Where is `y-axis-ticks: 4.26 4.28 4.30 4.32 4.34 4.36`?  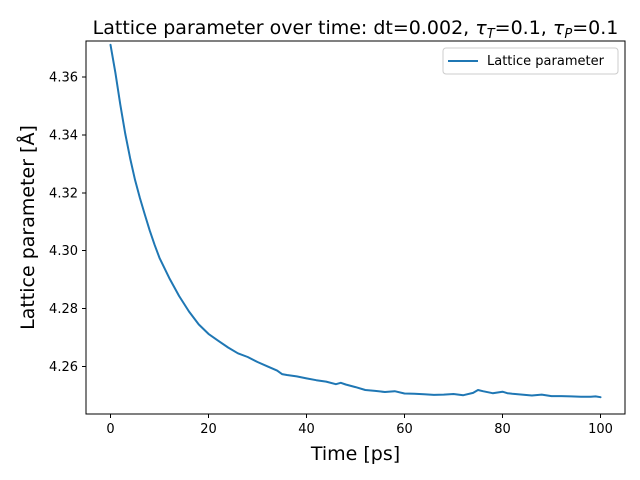 y-axis-ticks: 4.26 4.28 4.30 4.32 4.34 4.36 is located at coordinates (67, 223).